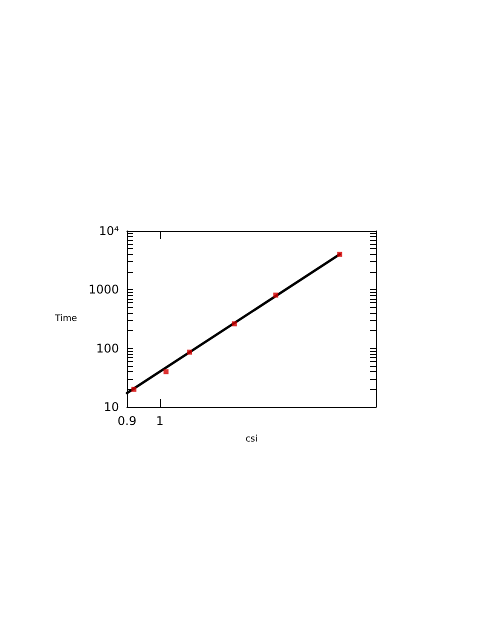 Image resolution: width=479 pixels, height=620 pixels. I want to click on y-tick-label: 10⁴, so click(109, 231).